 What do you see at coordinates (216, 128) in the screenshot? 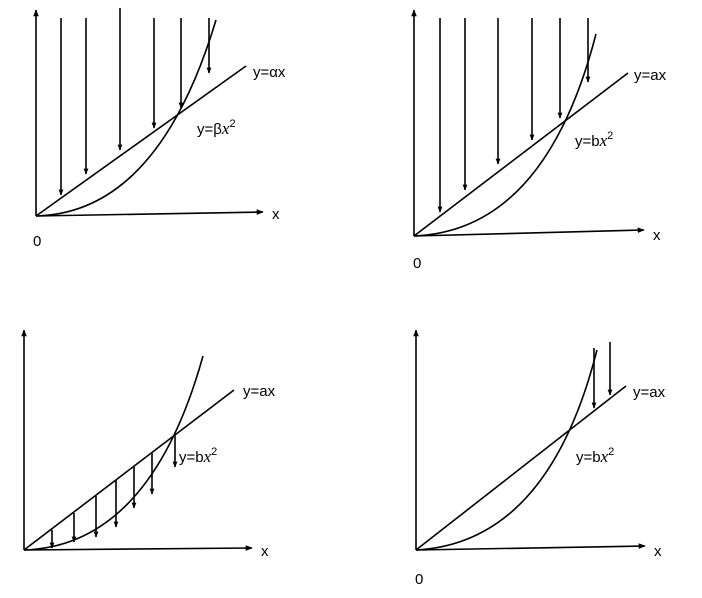
I see `curve-label: y=βx2` at bounding box center [216, 128].